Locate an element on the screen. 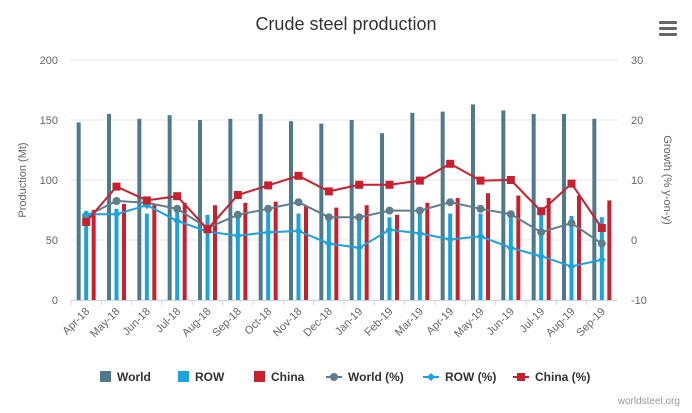 The height and width of the screenshot is (413, 692). category-tick-label: Aug-18 is located at coordinates (197, 323).